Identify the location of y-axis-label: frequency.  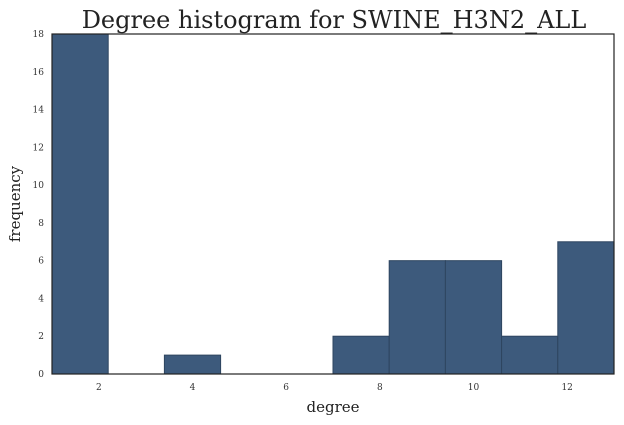
(15, 203).